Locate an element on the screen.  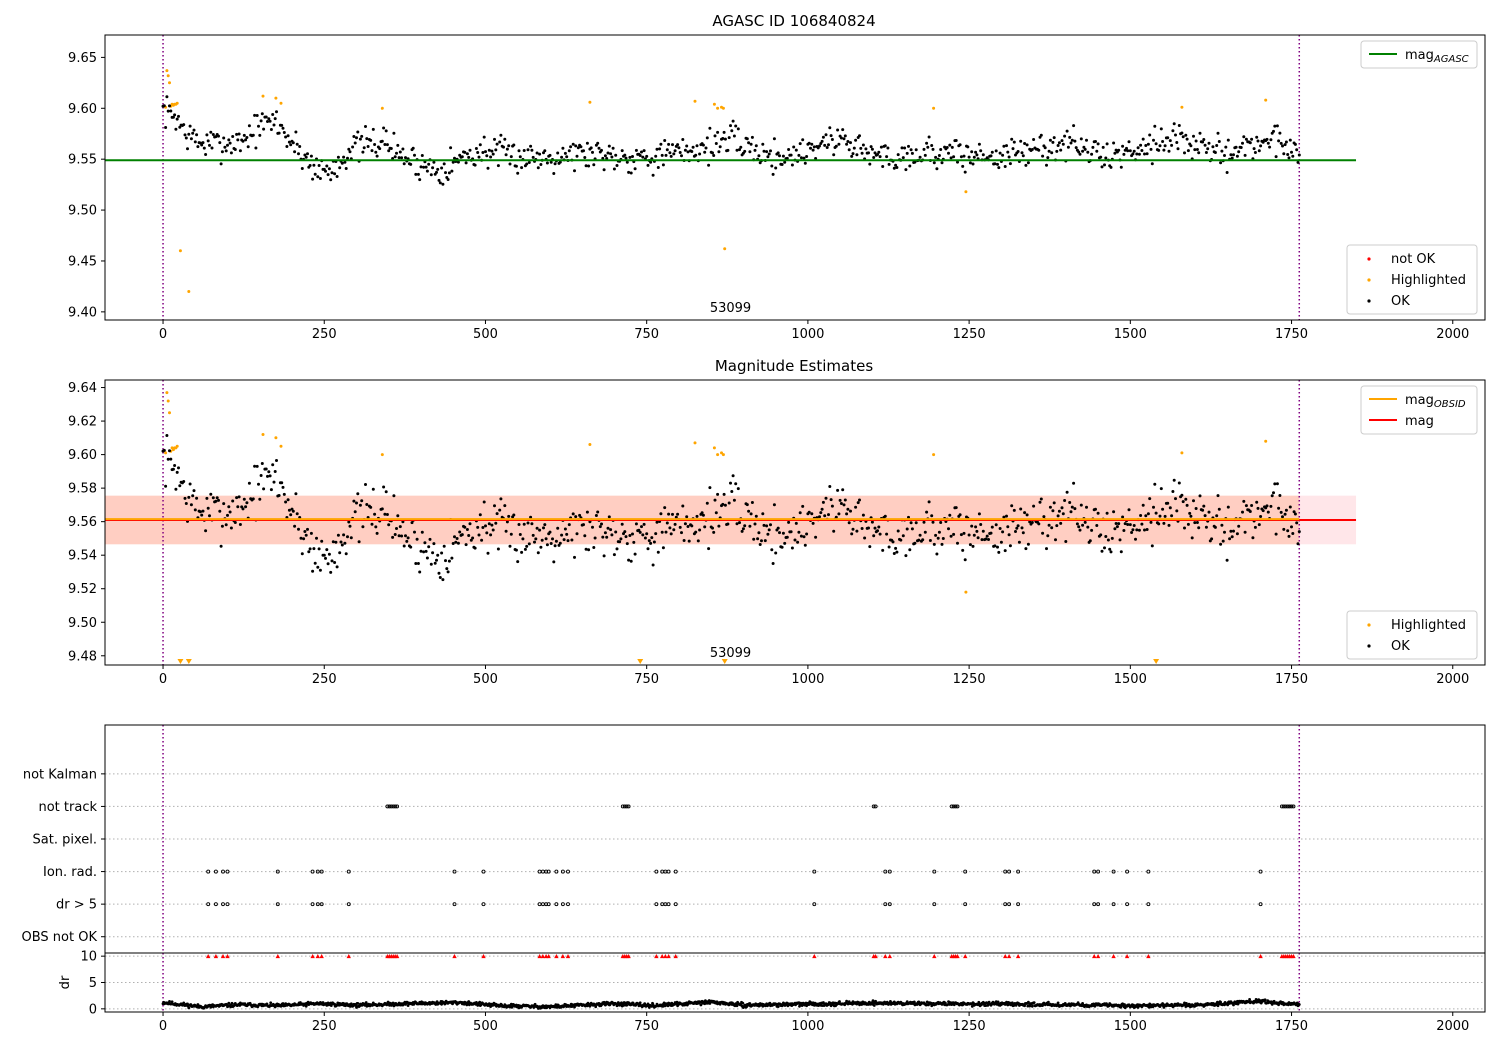
x-tick-label: 0 is located at coordinates (163, 1026).